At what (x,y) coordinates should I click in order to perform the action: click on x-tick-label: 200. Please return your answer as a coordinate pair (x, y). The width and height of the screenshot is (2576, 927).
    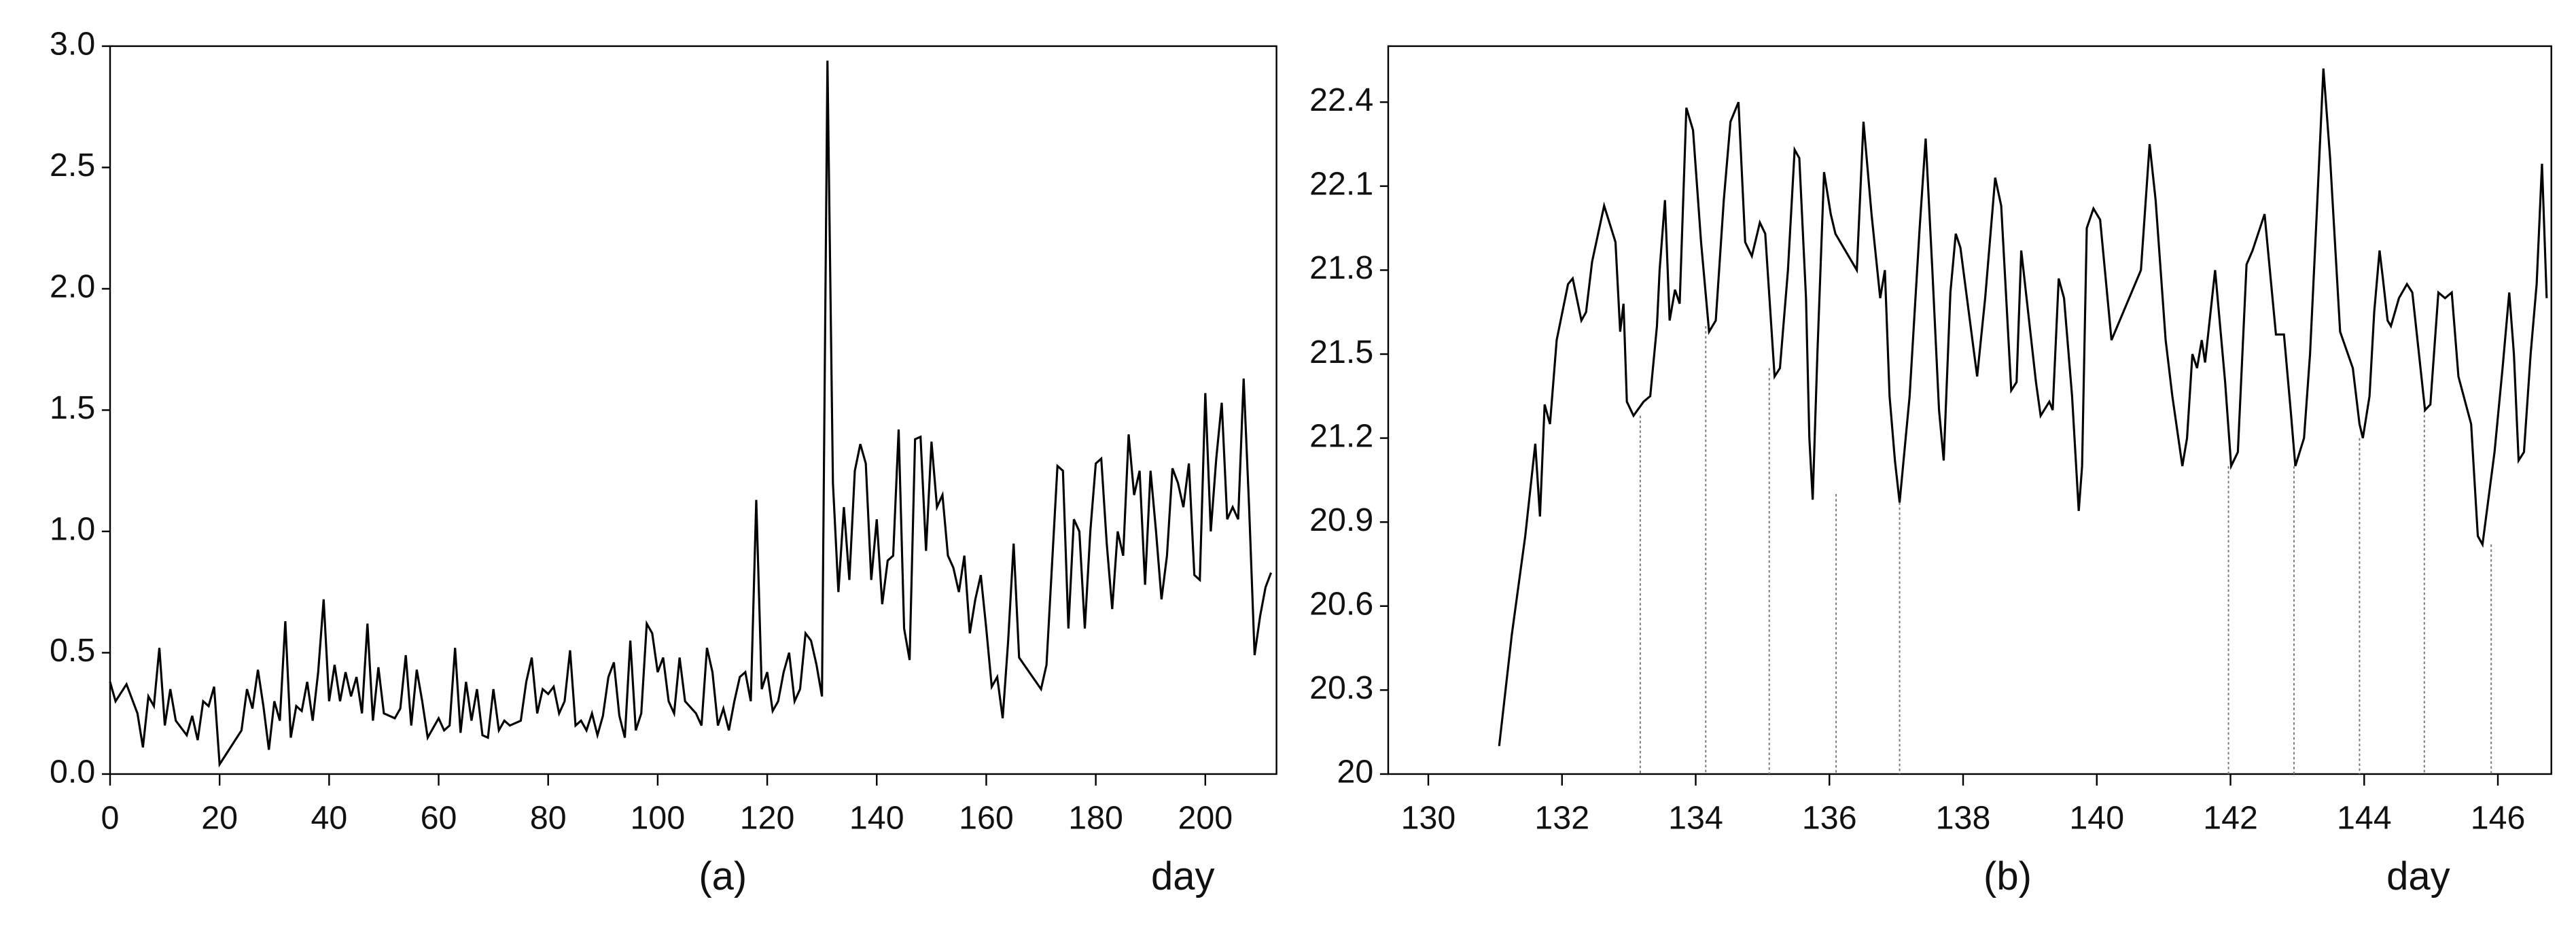
    Looking at the image, I should click on (1205, 817).